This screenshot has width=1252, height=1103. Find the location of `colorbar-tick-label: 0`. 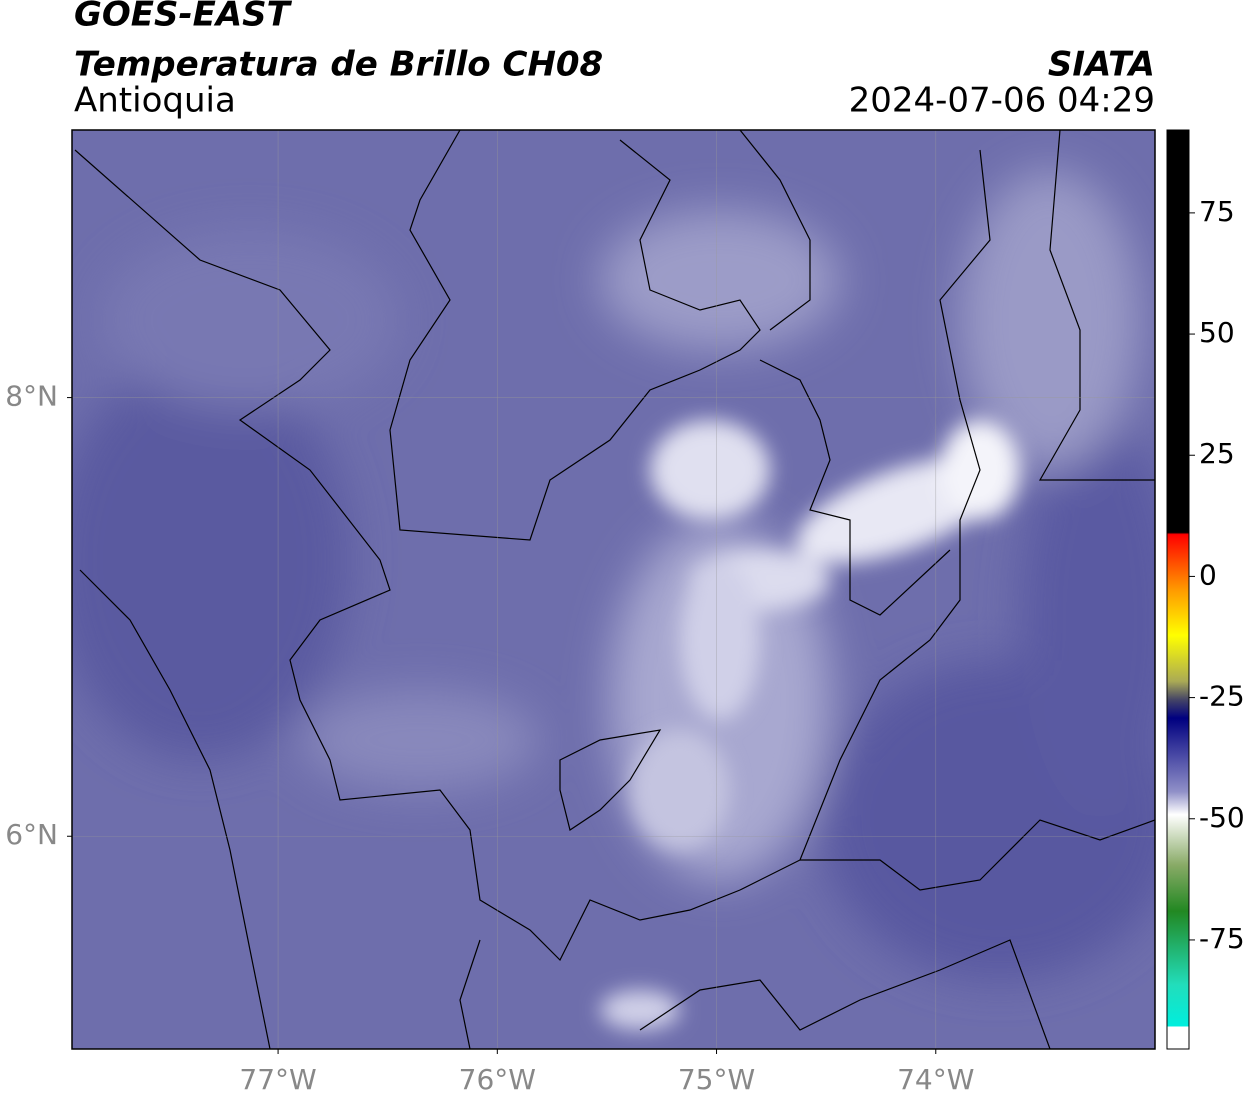

colorbar-tick-label: 0 is located at coordinates (1208, 574).